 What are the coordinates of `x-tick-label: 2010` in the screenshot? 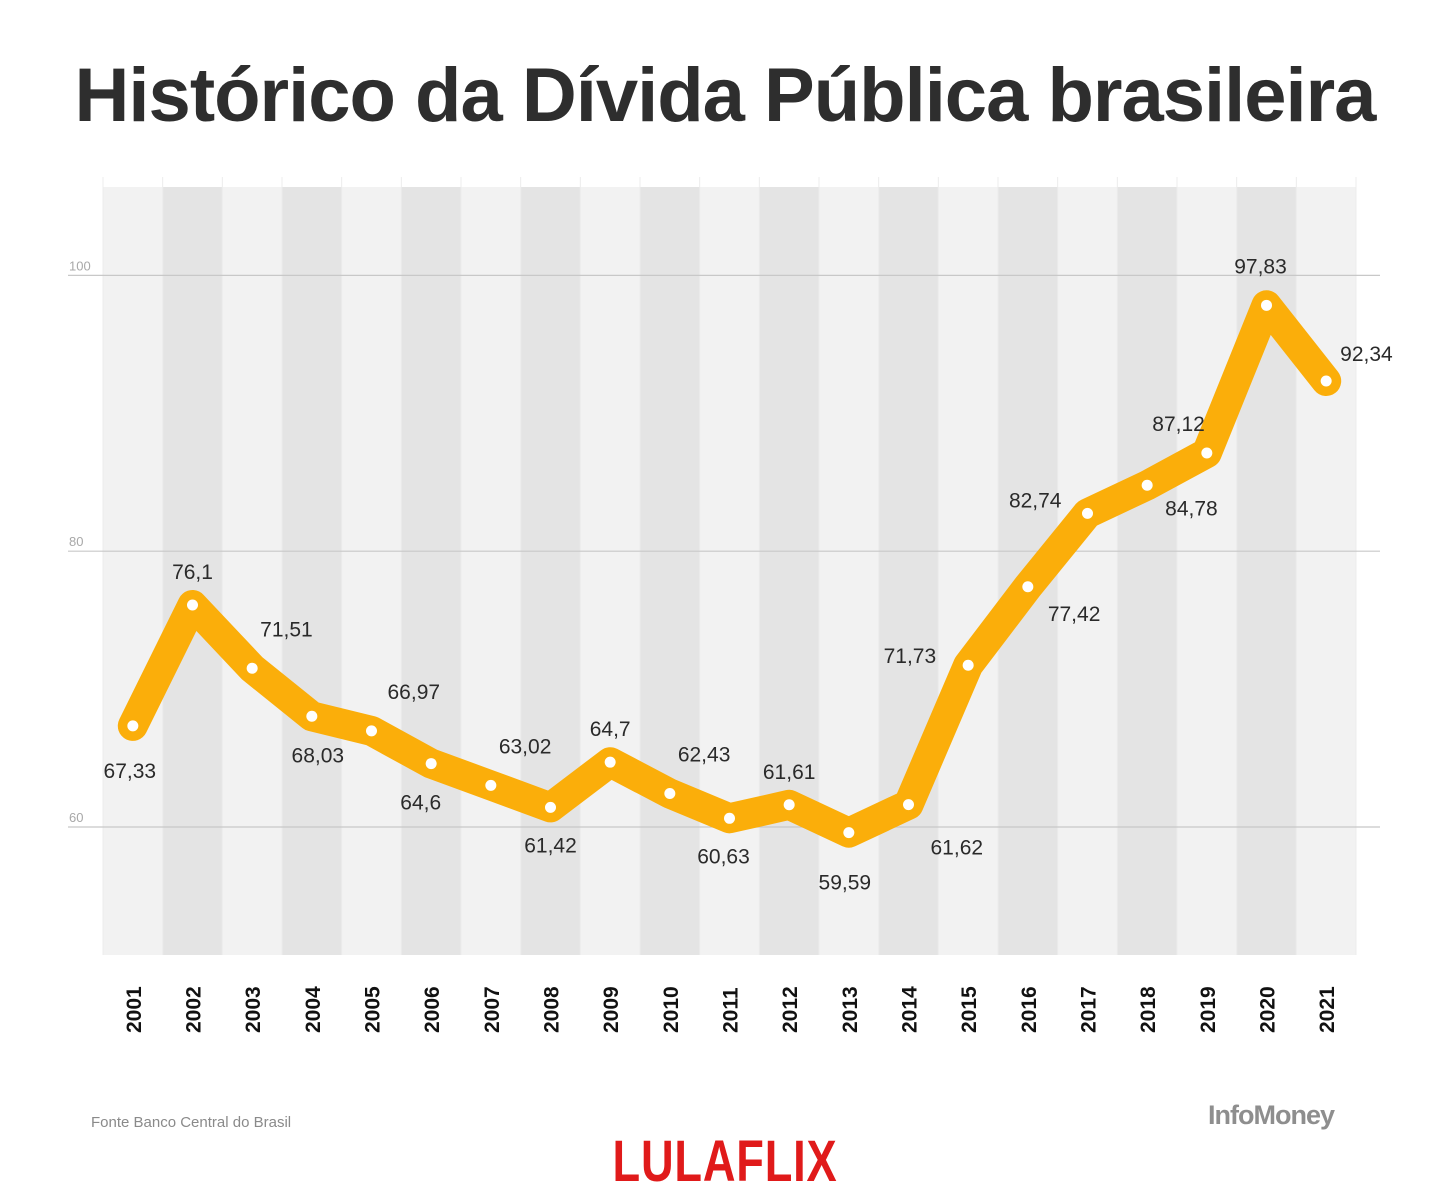 It's located at (671, 1009).